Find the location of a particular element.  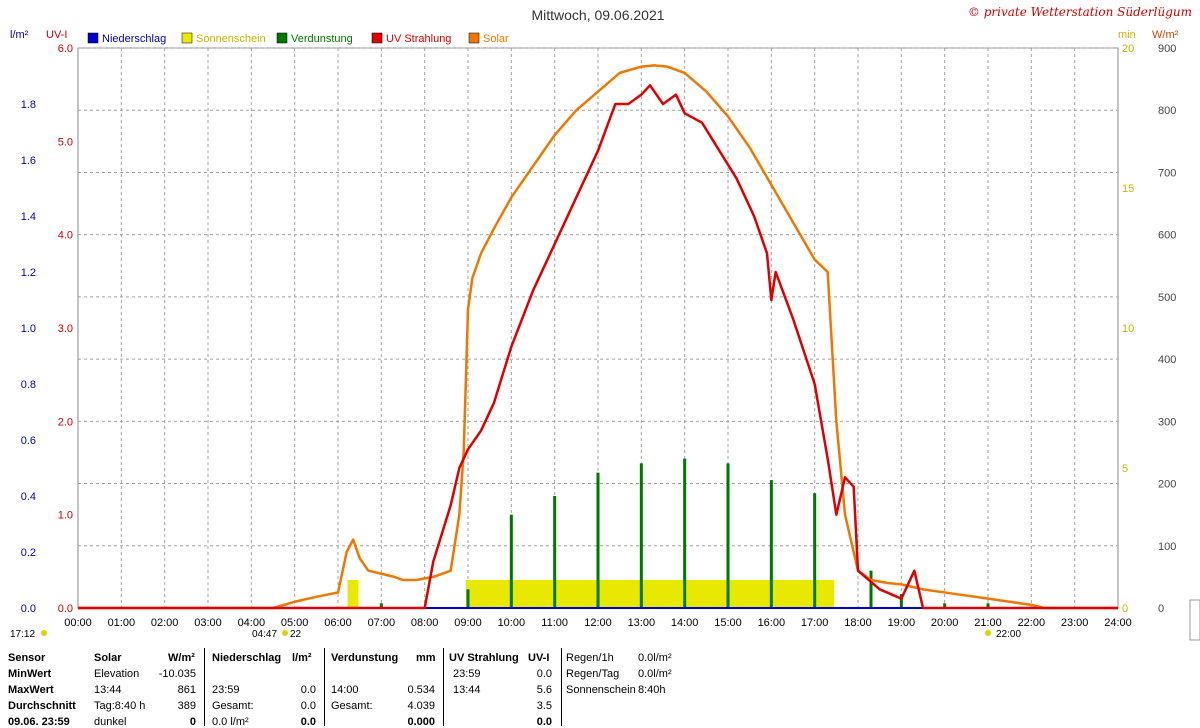

precip-tick-label: 0.0 is located at coordinates (28, 609).